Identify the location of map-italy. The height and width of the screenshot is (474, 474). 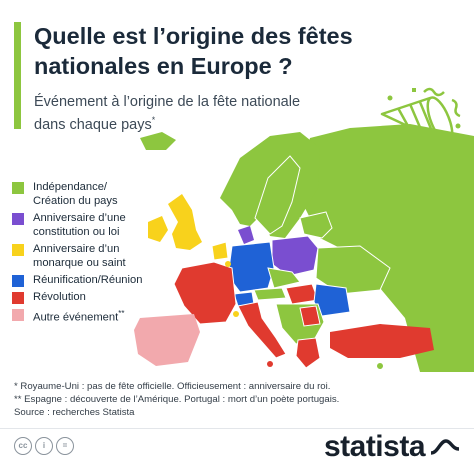
(262, 330).